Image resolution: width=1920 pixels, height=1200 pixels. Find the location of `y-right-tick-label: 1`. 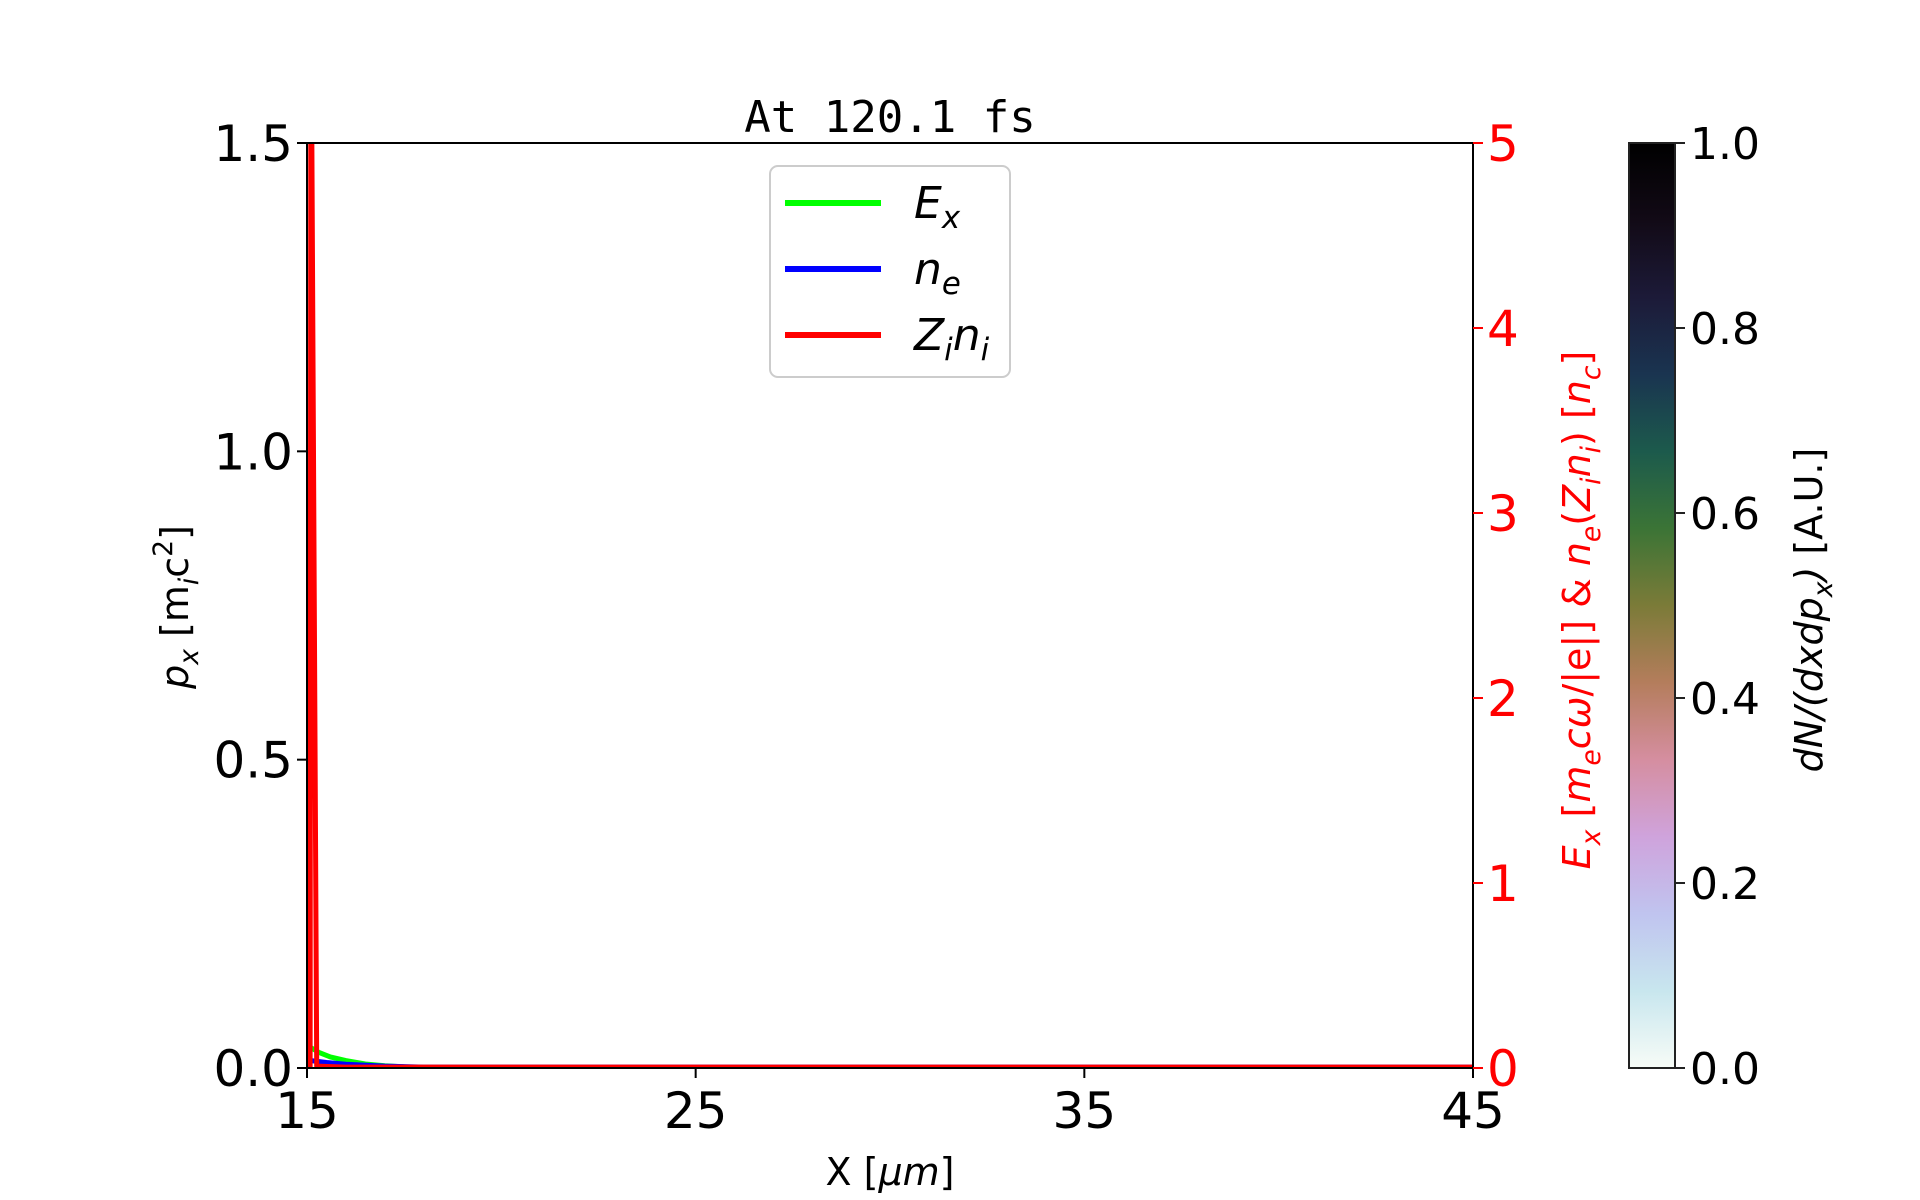

y-right-tick-label: 1 is located at coordinates (1503, 884).